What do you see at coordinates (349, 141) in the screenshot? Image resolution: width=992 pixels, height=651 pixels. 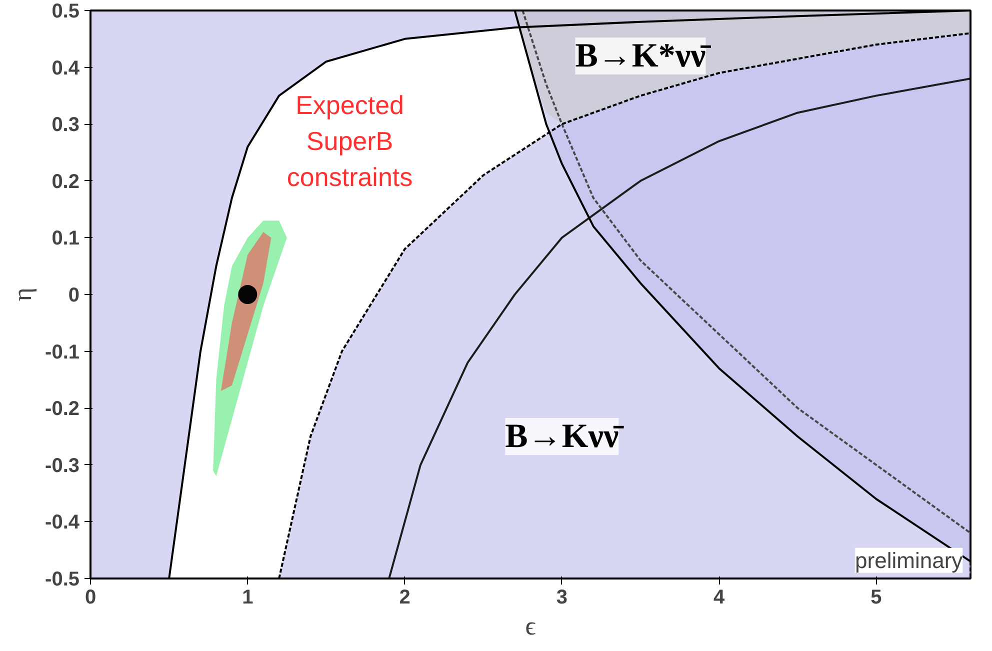 I see `annotation: Expected SuperB constraints` at bounding box center [349, 141].